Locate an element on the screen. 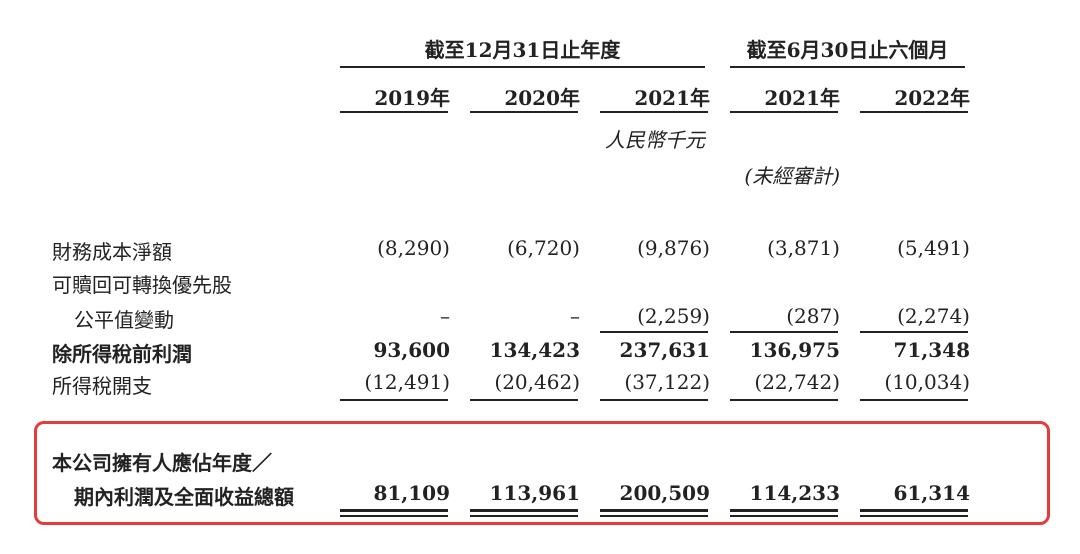 The image size is (1080, 554). cell: 71,348 is located at coordinates (931, 350).